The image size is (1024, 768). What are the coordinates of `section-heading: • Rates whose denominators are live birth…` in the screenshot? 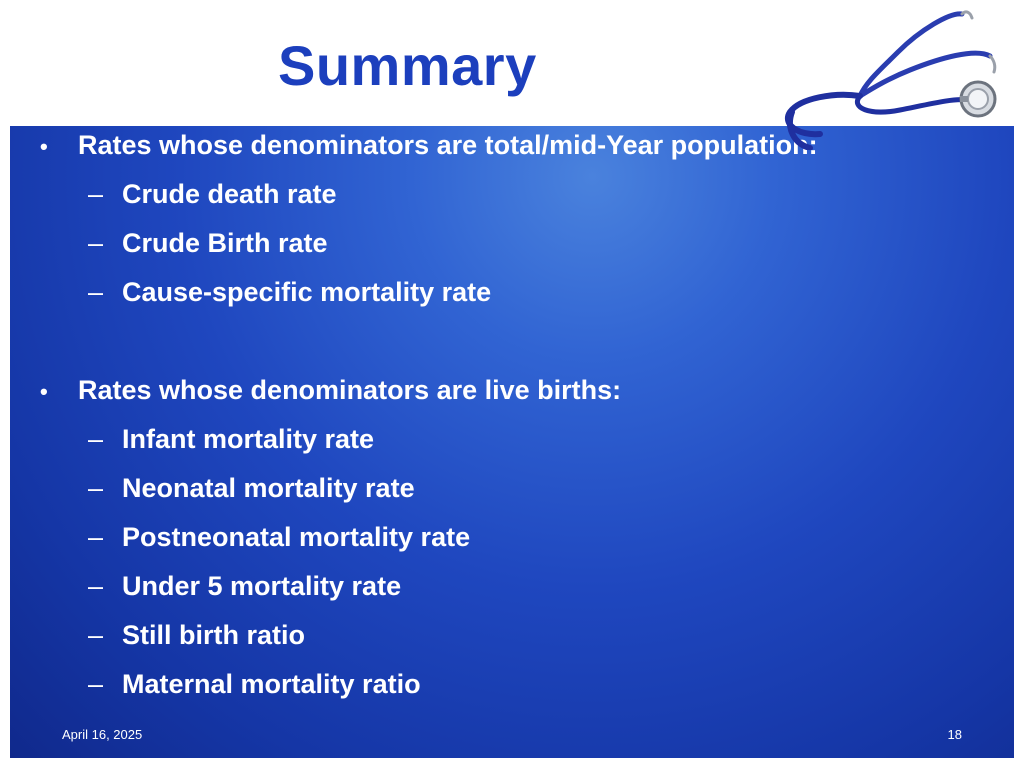 It's located at (330, 391).